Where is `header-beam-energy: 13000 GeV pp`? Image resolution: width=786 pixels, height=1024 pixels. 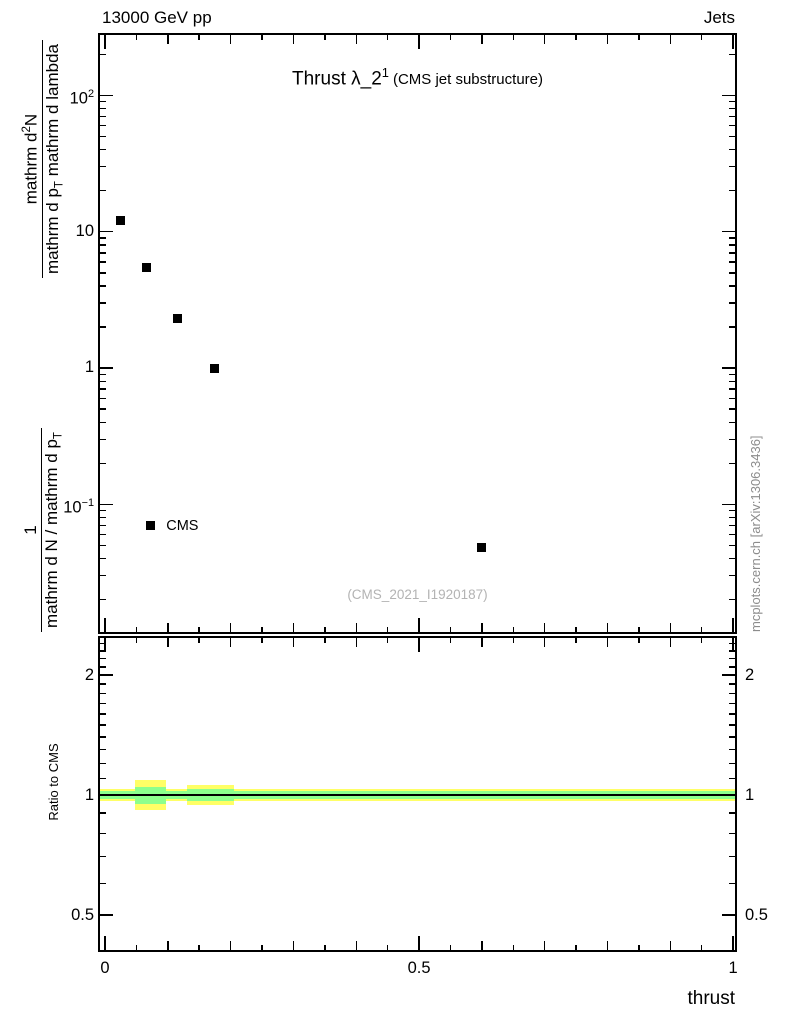 header-beam-energy: 13000 GeV pp is located at coordinates (157, 17).